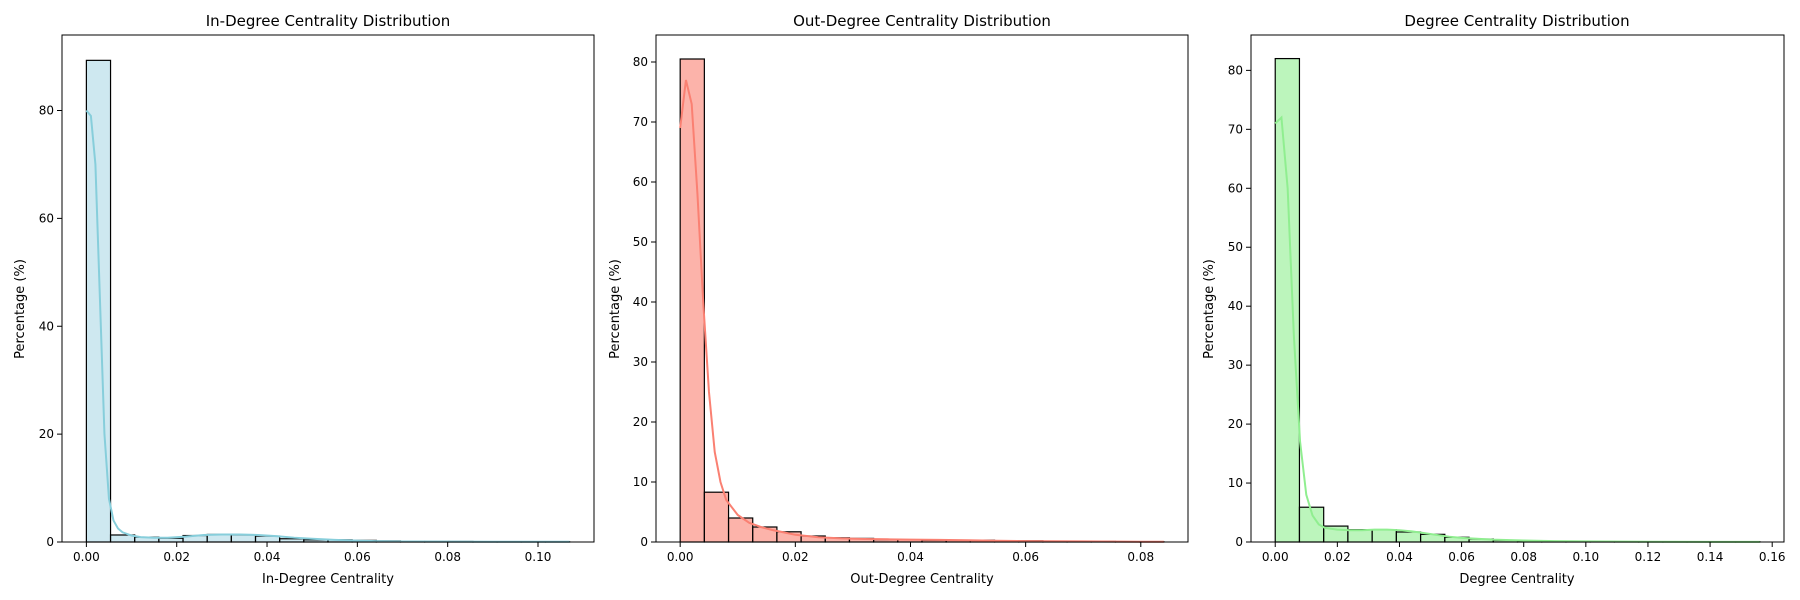  What do you see at coordinates (1710, 557) in the screenshot?
I see `x-tick-label: 0.14` at bounding box center [1710, 557].